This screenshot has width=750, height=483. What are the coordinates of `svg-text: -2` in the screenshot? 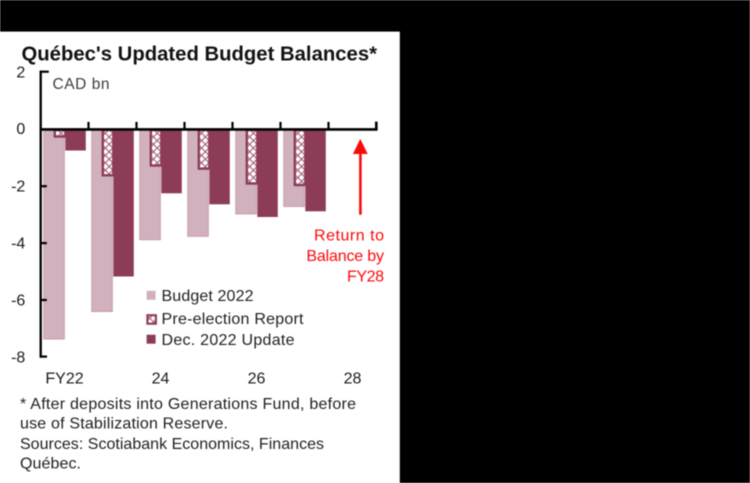 It's located at (18, 187).